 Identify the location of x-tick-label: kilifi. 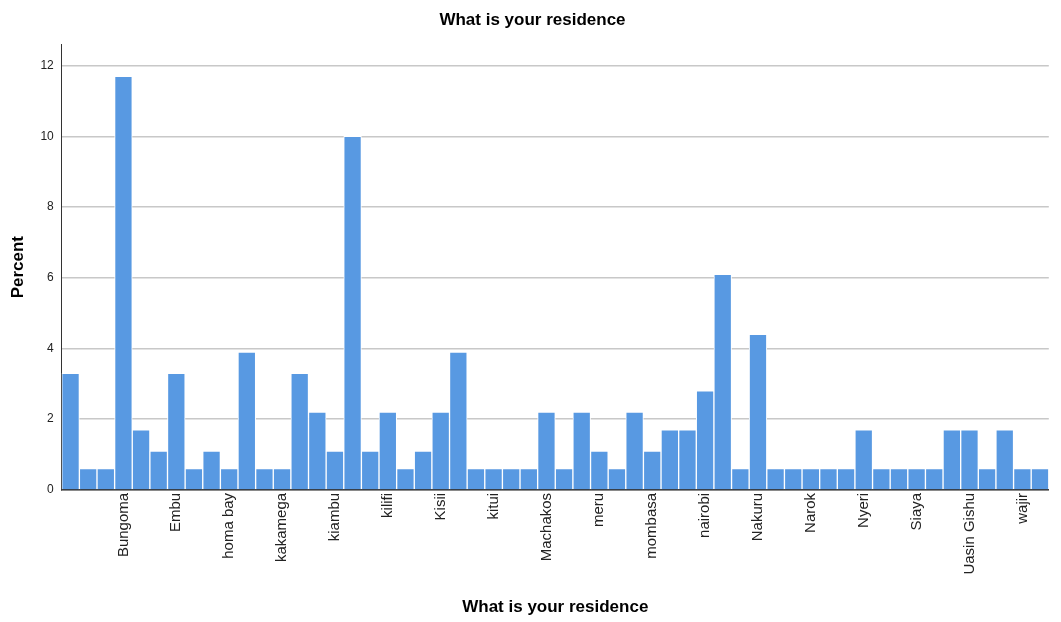
(386, 505).